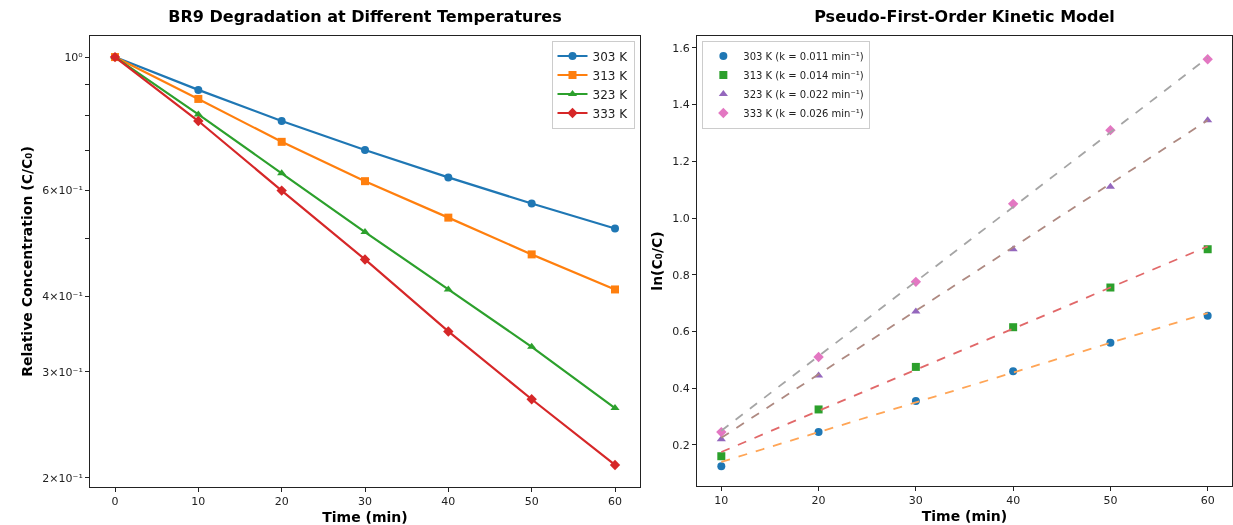 Image resolution: width=1233 pixels, height=525 pixels. What do you see at coordinates (610, 75) in the screenshot?
I see `legend-label: 313 K` at bounding box center [610, 75].